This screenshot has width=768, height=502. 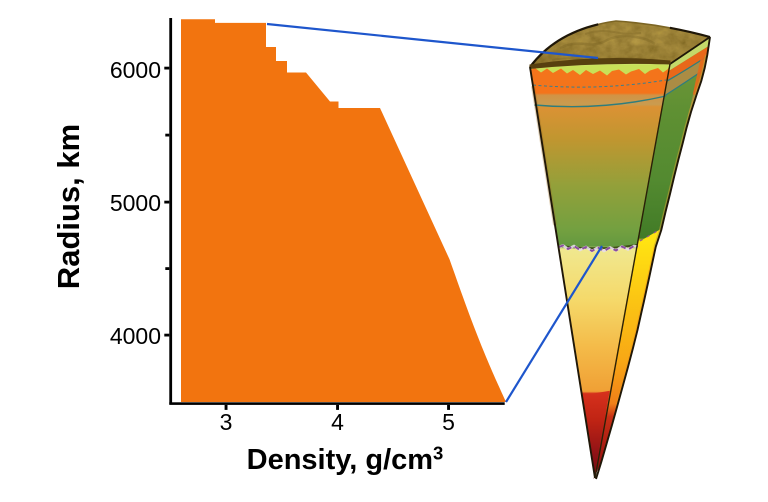 I want to click on svg-text: 4, so click(x=337, y=422).